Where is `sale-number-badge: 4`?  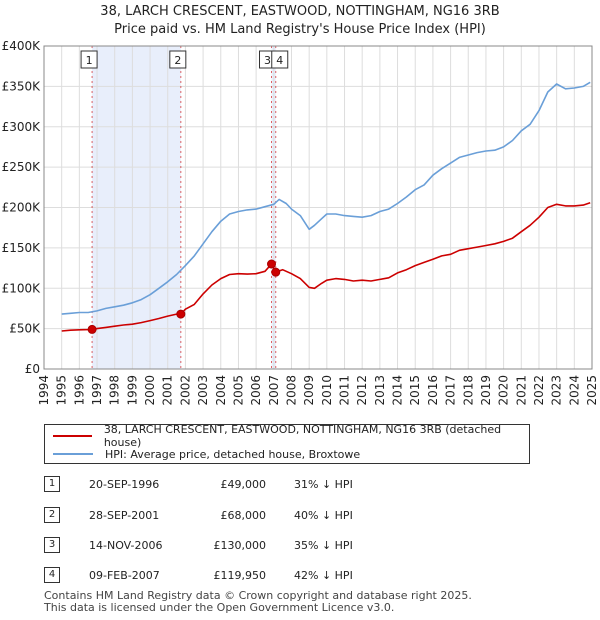
sale-number-badge: 4 is located at coordinates (52, 575).